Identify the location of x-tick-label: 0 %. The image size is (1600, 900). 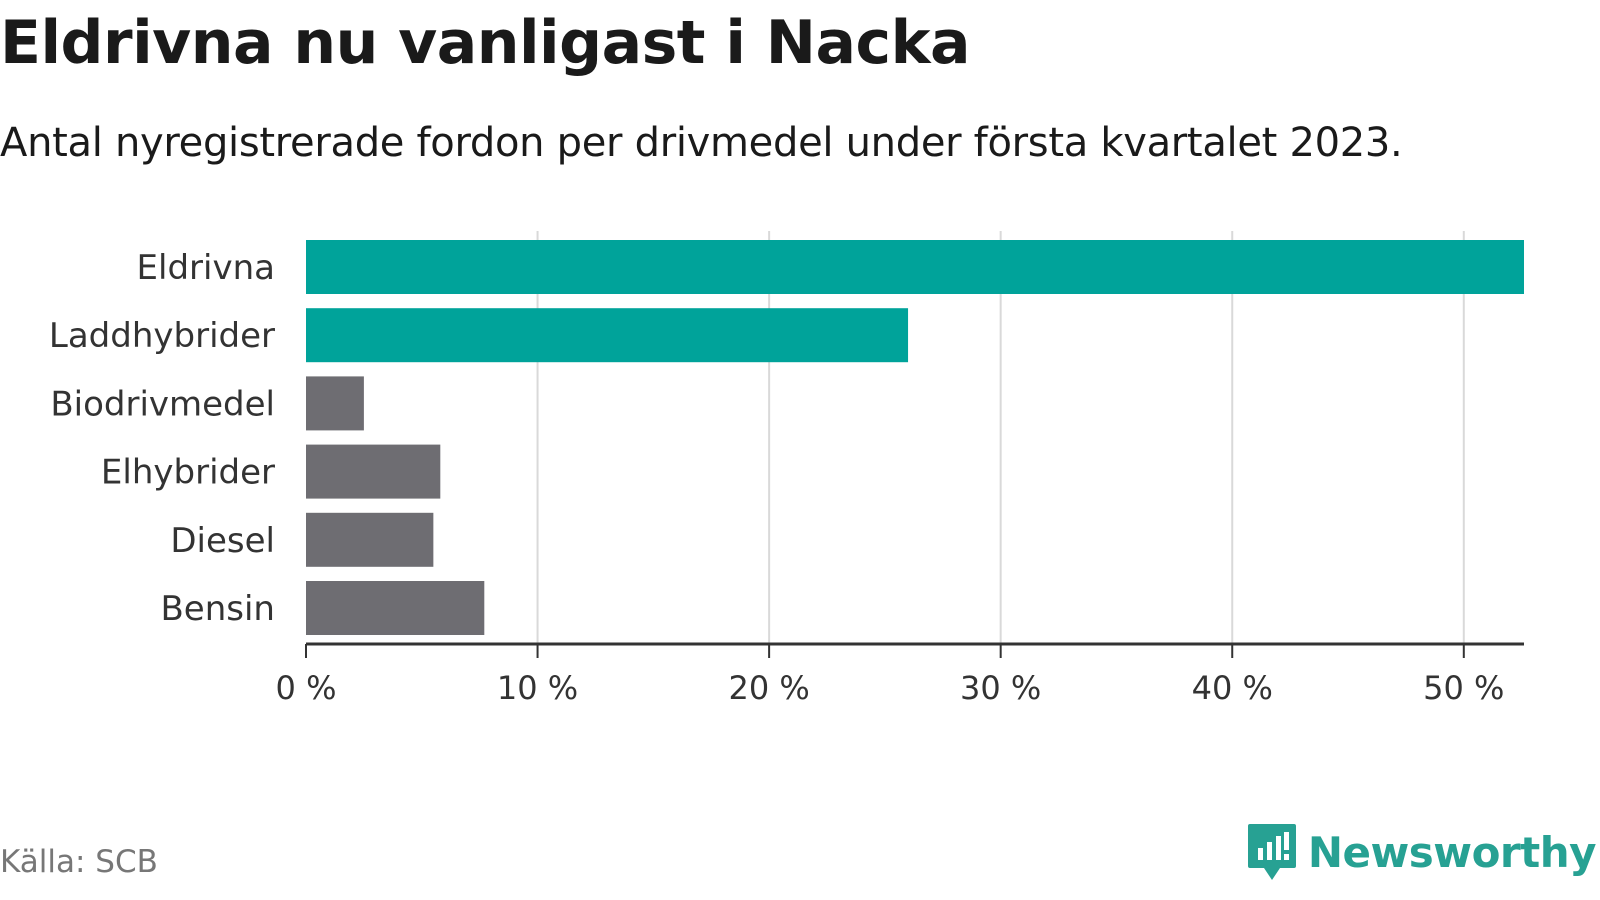
(306, 688).